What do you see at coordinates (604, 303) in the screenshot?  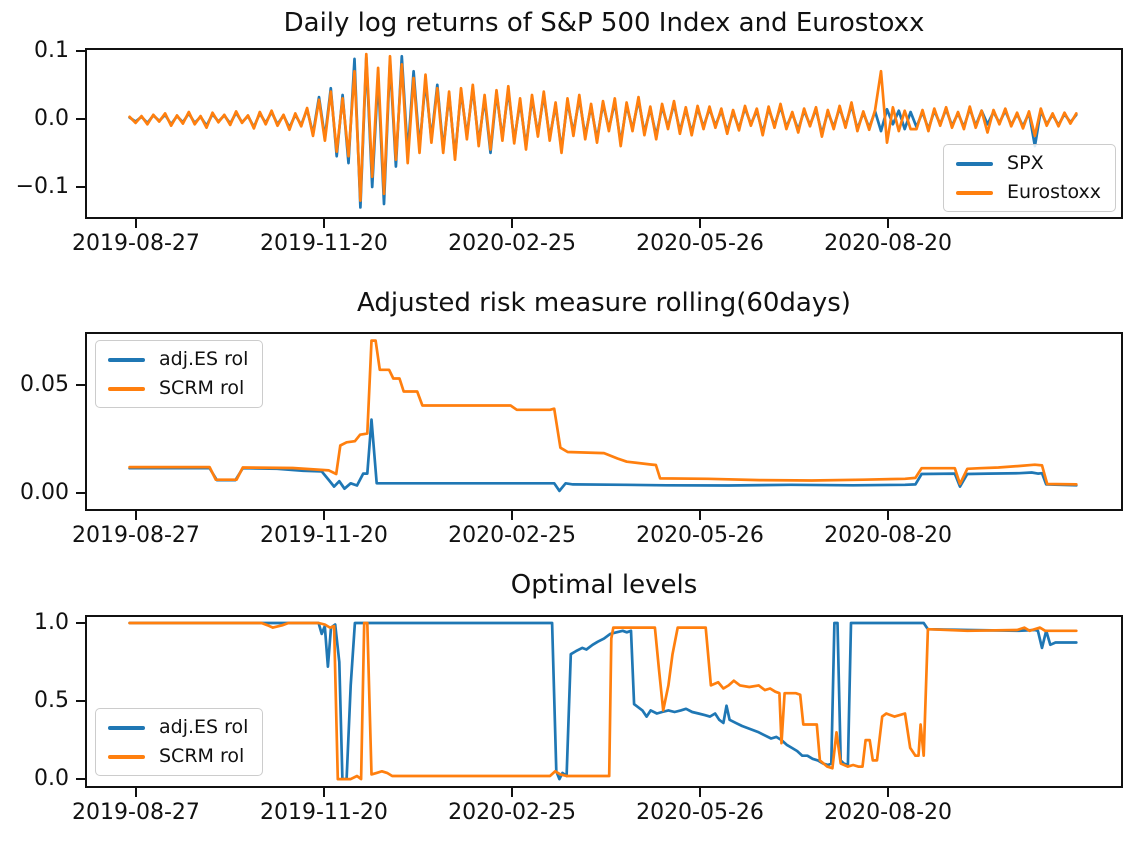 I see `plot2-title: Adjusted risk measure rolling(60days)` at bounding box center [604, 303].